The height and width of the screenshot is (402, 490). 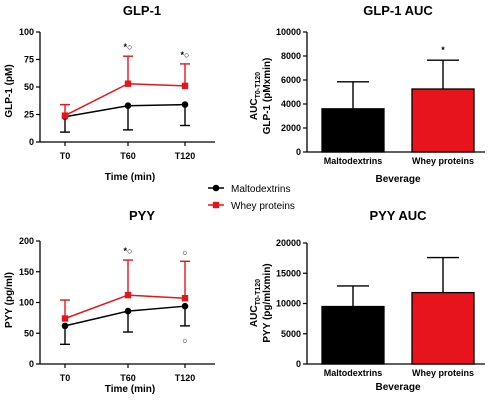 I want to click on legend-maltodextrins-marker, so click(x=216, y=188).